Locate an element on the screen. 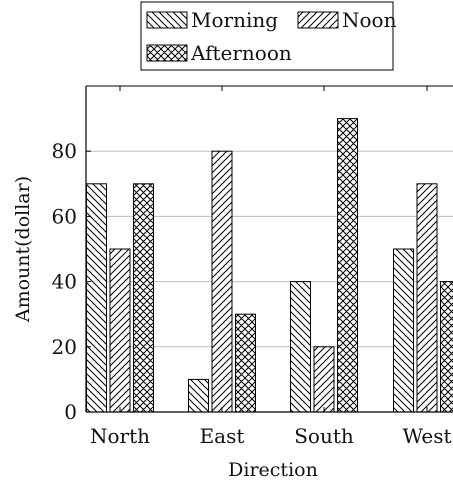  legend-swatch-noon is located at coordinates (318, 20).